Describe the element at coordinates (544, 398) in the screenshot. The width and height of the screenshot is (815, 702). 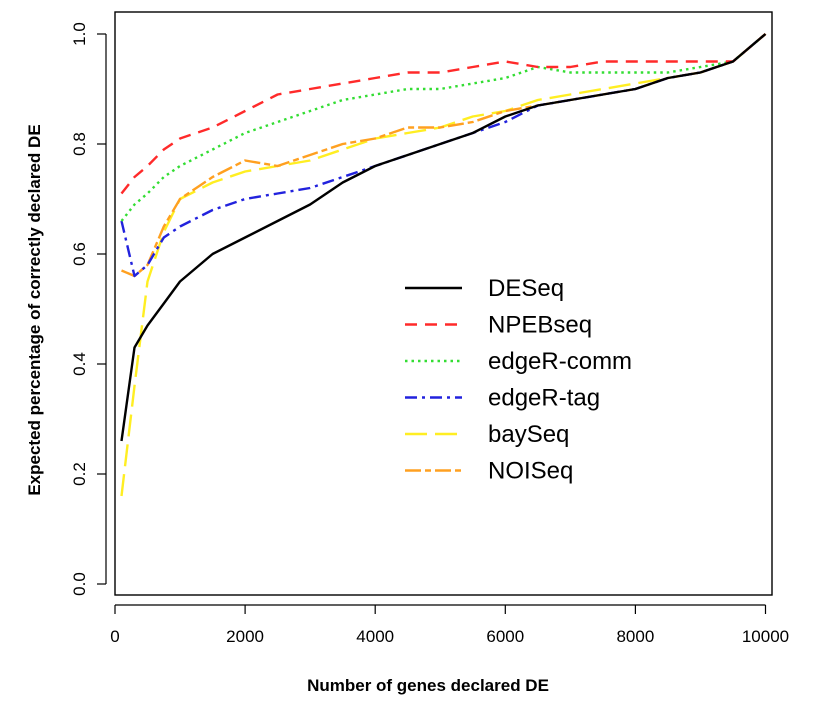
I see `legend-label: edgeR-tag` at that location.